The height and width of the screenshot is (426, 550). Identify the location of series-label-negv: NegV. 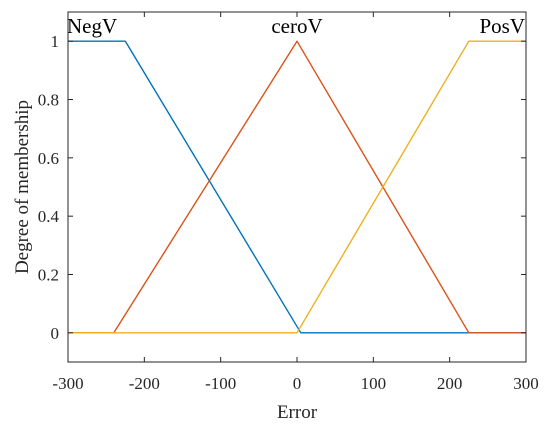
(92, 26).